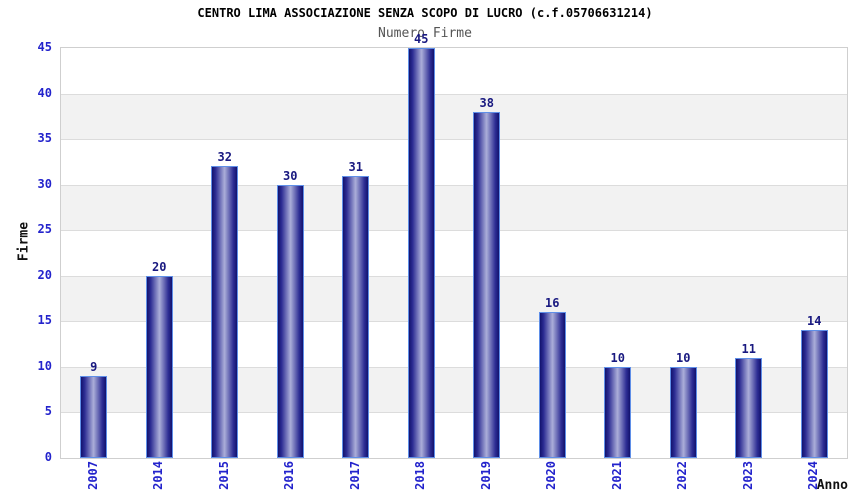 This screenshot has height=500, width=850. Describe the element at coordinates (814, 321) in the screenshot. I see `bar-value-label: 14` at that location.